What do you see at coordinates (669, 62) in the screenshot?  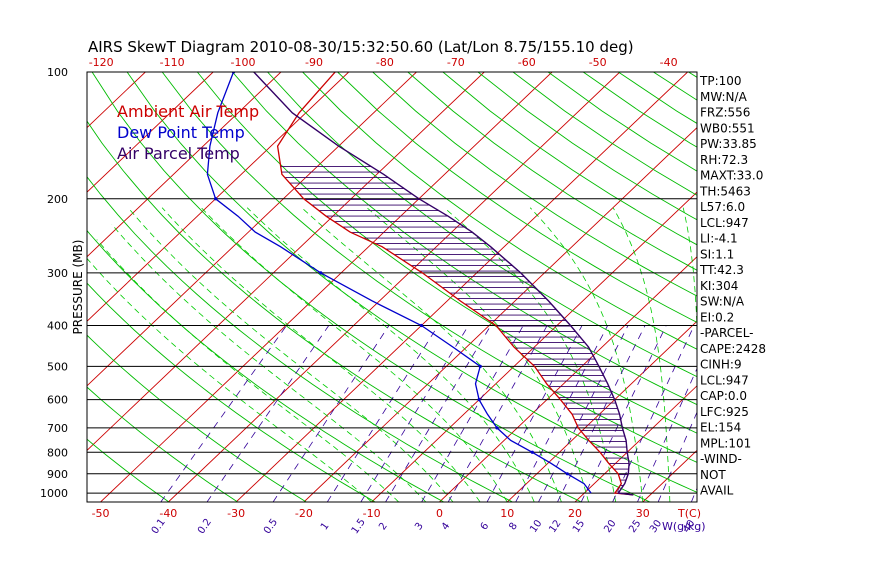 I see `top-temp-tick-label: -40` at bounding box center [669, 62].